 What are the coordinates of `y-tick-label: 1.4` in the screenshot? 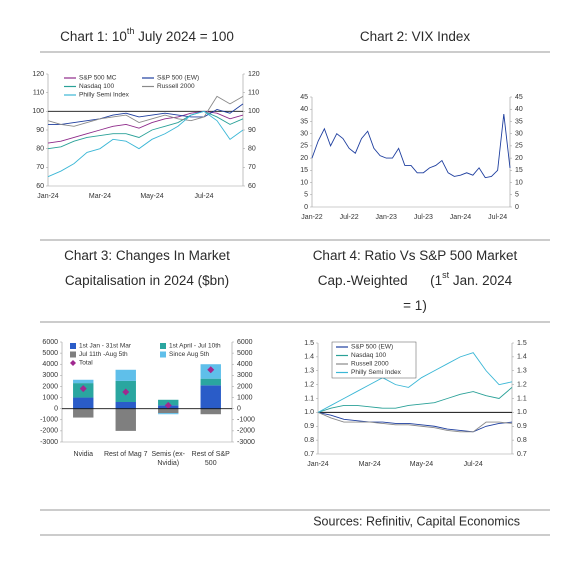 It's located at (309, 357).